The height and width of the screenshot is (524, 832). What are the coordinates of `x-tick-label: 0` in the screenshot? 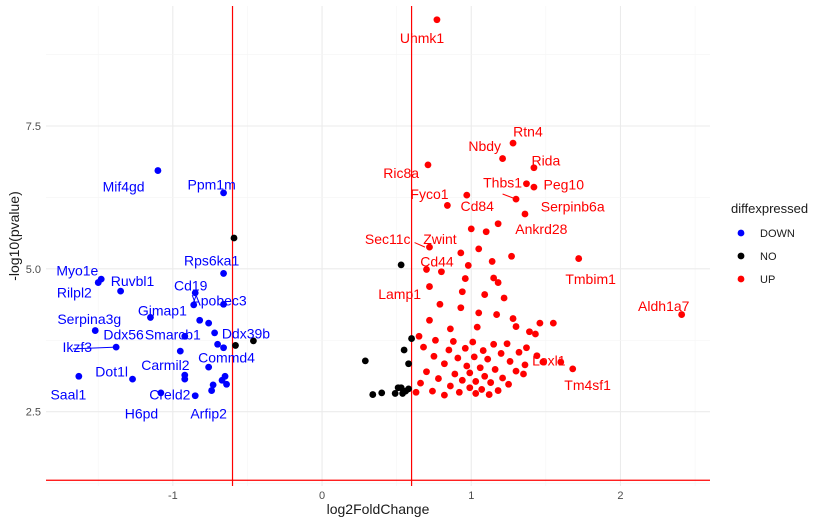 It's located at (322, 496).